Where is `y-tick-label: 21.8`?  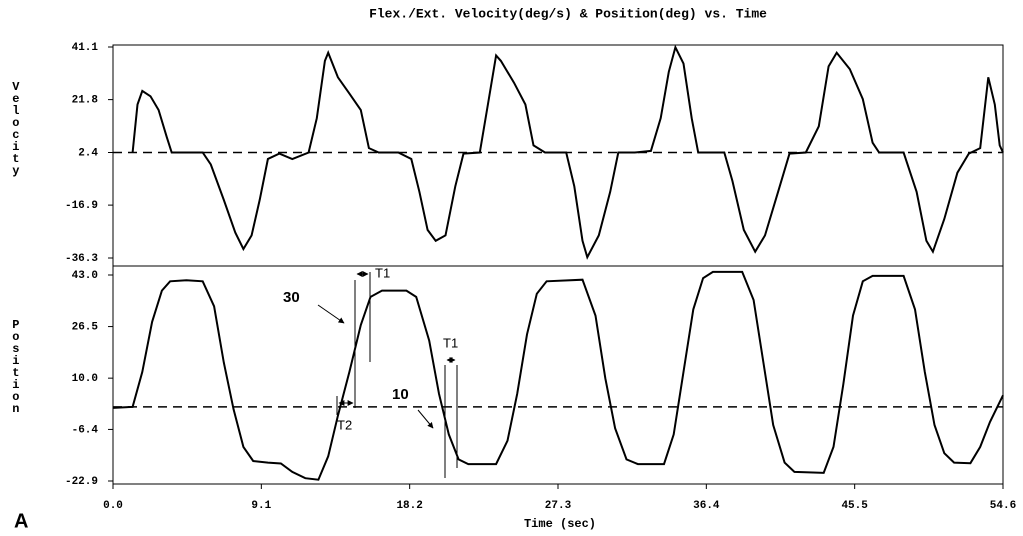
y-tick-label: 21.8 is located at coordinates (85, 101).